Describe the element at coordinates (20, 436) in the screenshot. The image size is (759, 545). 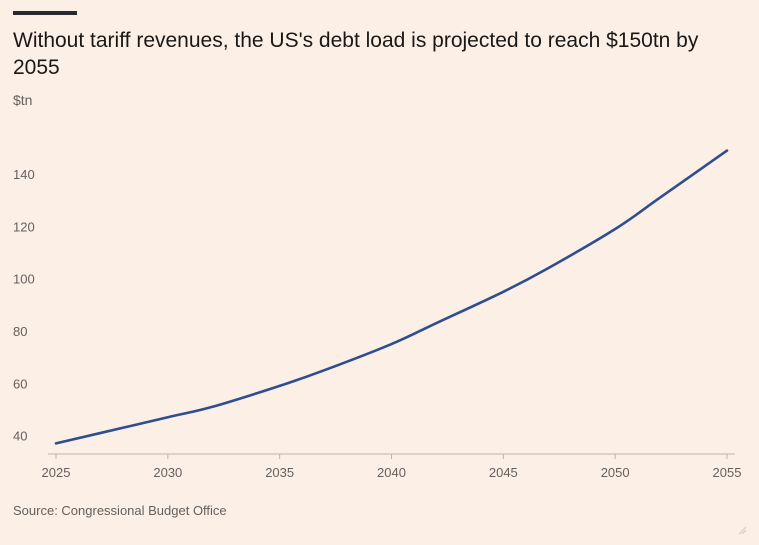
I see `y-tick-label: 40` at that location.